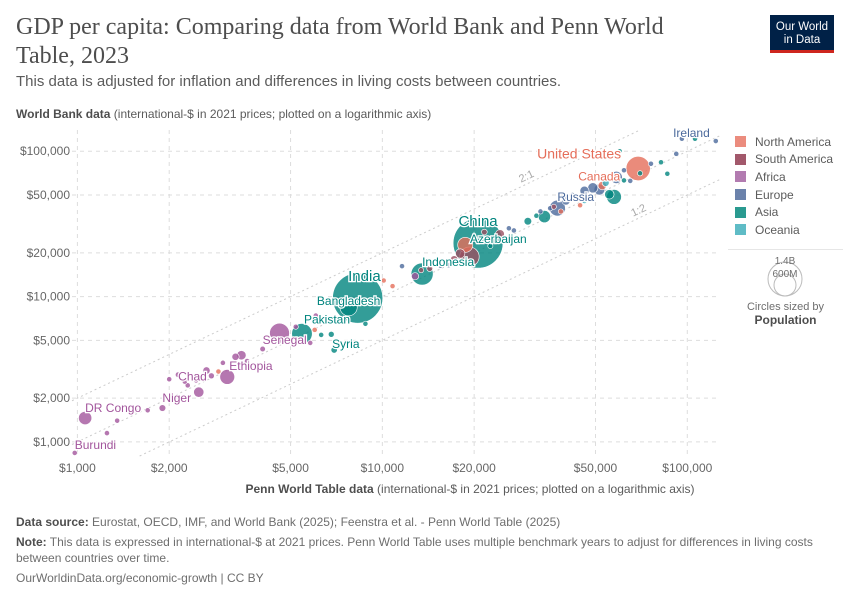 The height and width of the screenshot is (600, 850). I want to click on legend-item-asia: Asia, so click(784, 212).